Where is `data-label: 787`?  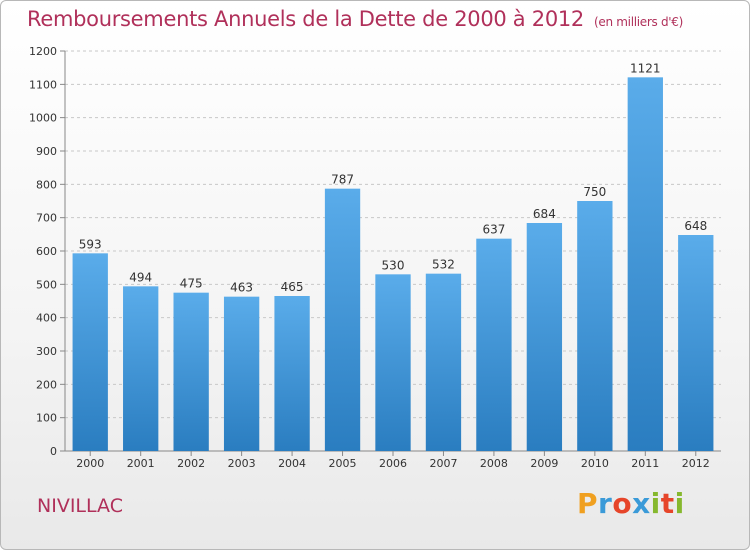
data-label: 787 is located at coordinates (342, 180).